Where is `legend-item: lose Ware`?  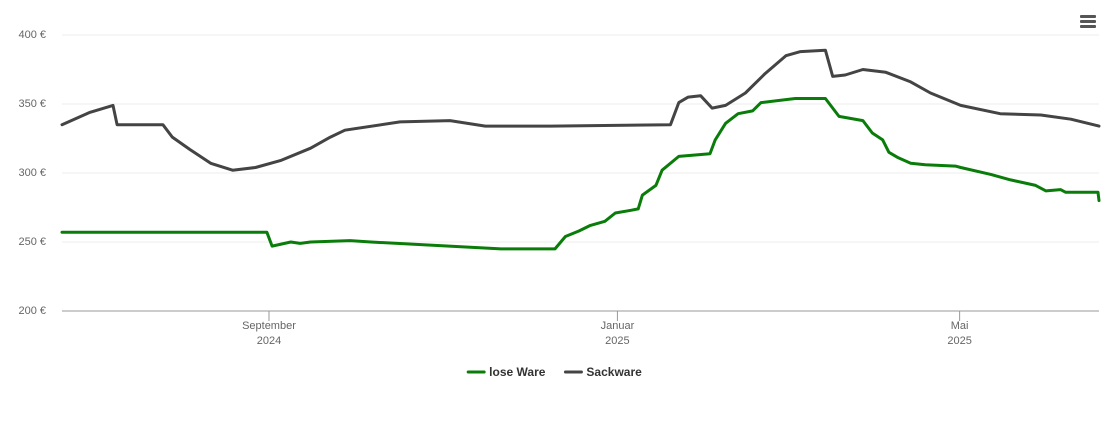
legend-item: lose Ware is located at coordinates (506, 372).